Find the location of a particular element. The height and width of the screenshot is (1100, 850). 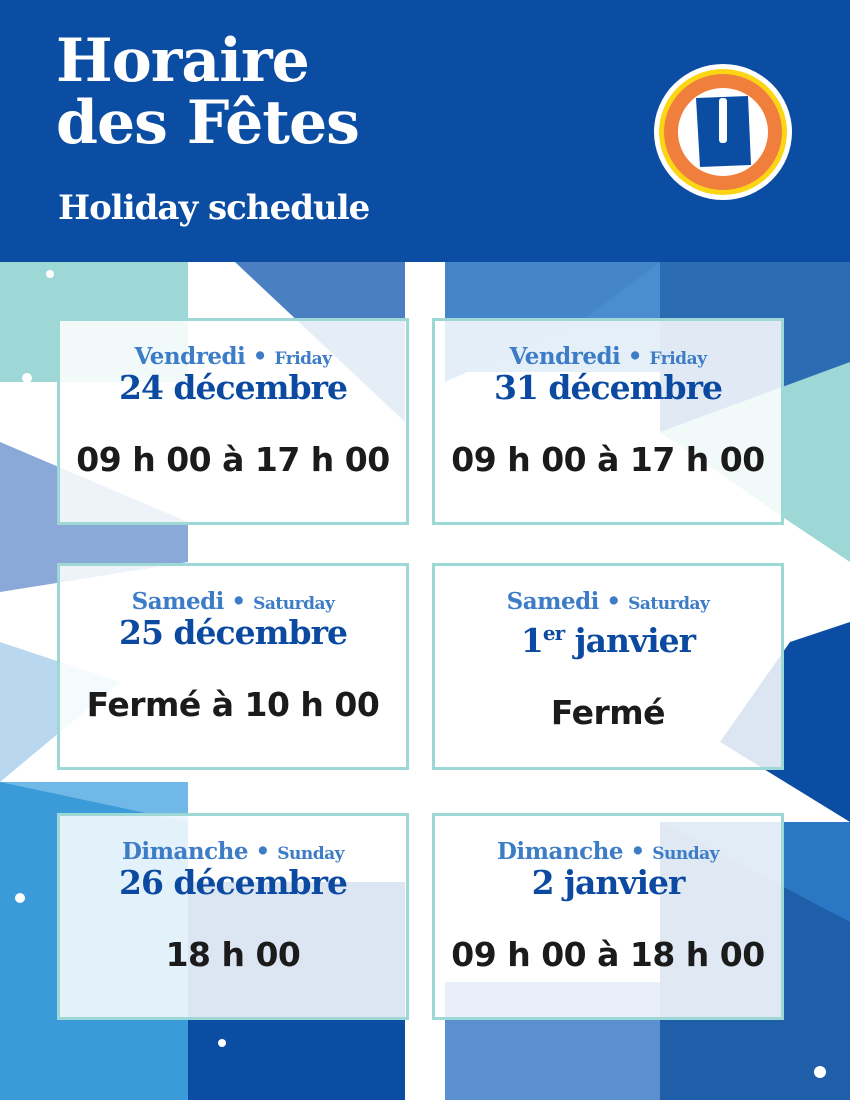

date-label: 31 décembre is located at coordinates (608, 387).